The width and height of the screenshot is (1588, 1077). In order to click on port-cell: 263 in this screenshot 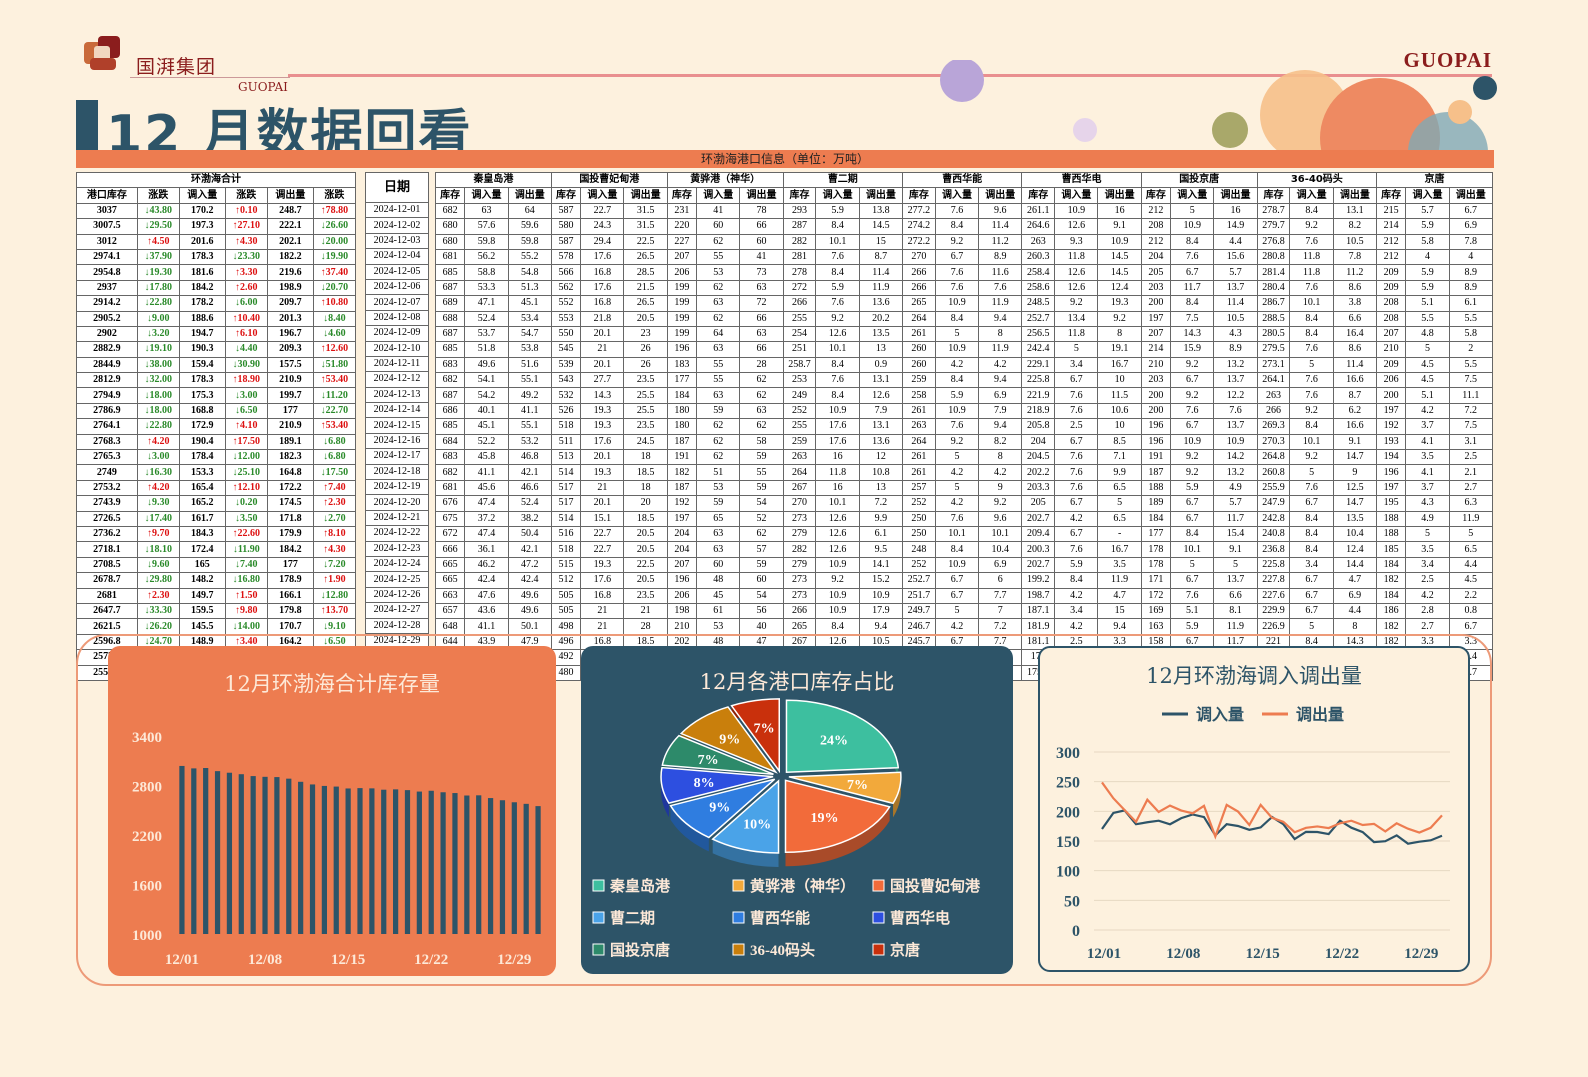, I will do `click(1038, 241)`.